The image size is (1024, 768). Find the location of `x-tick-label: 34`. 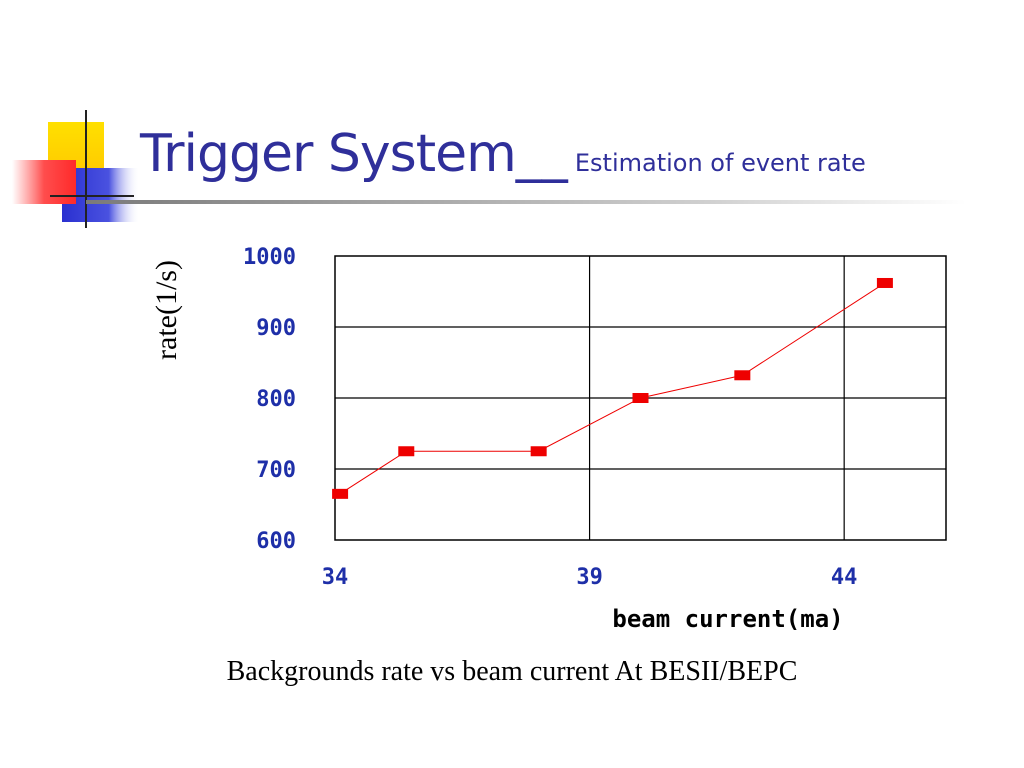

x-tick-label: 34 is located at coordinates (335, 577).